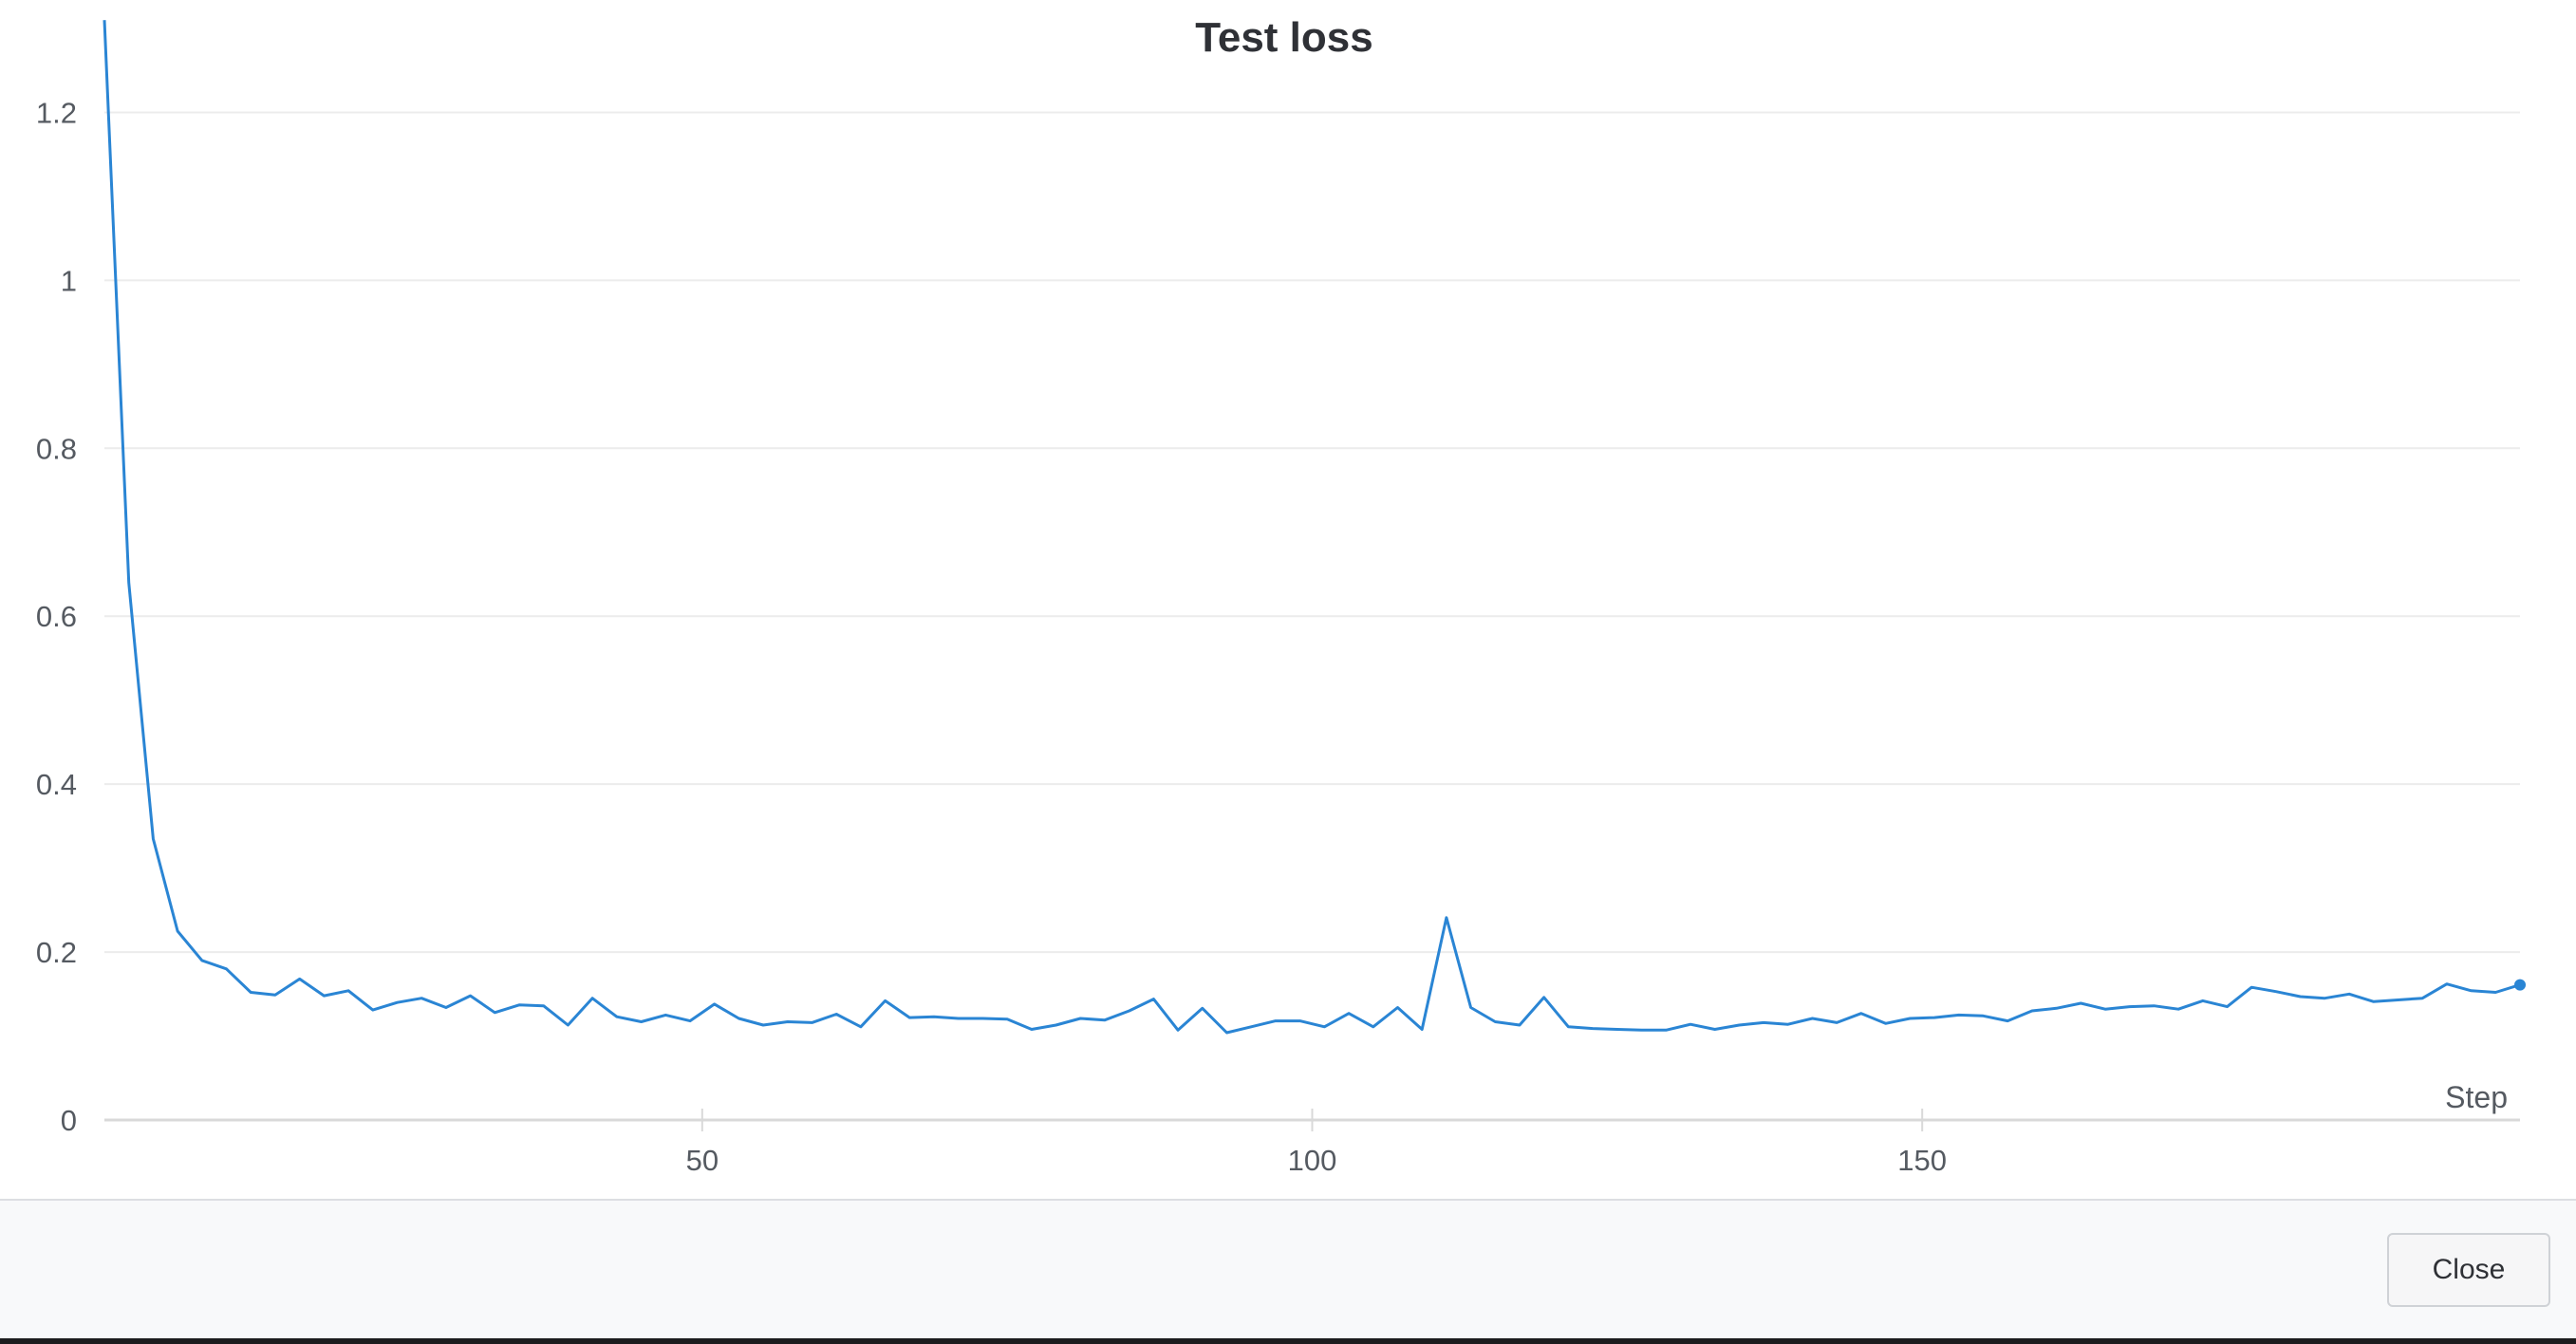 This screenshot has width=2576, height=1344. I want to click on close-button: Close, so click(2468, 1270).